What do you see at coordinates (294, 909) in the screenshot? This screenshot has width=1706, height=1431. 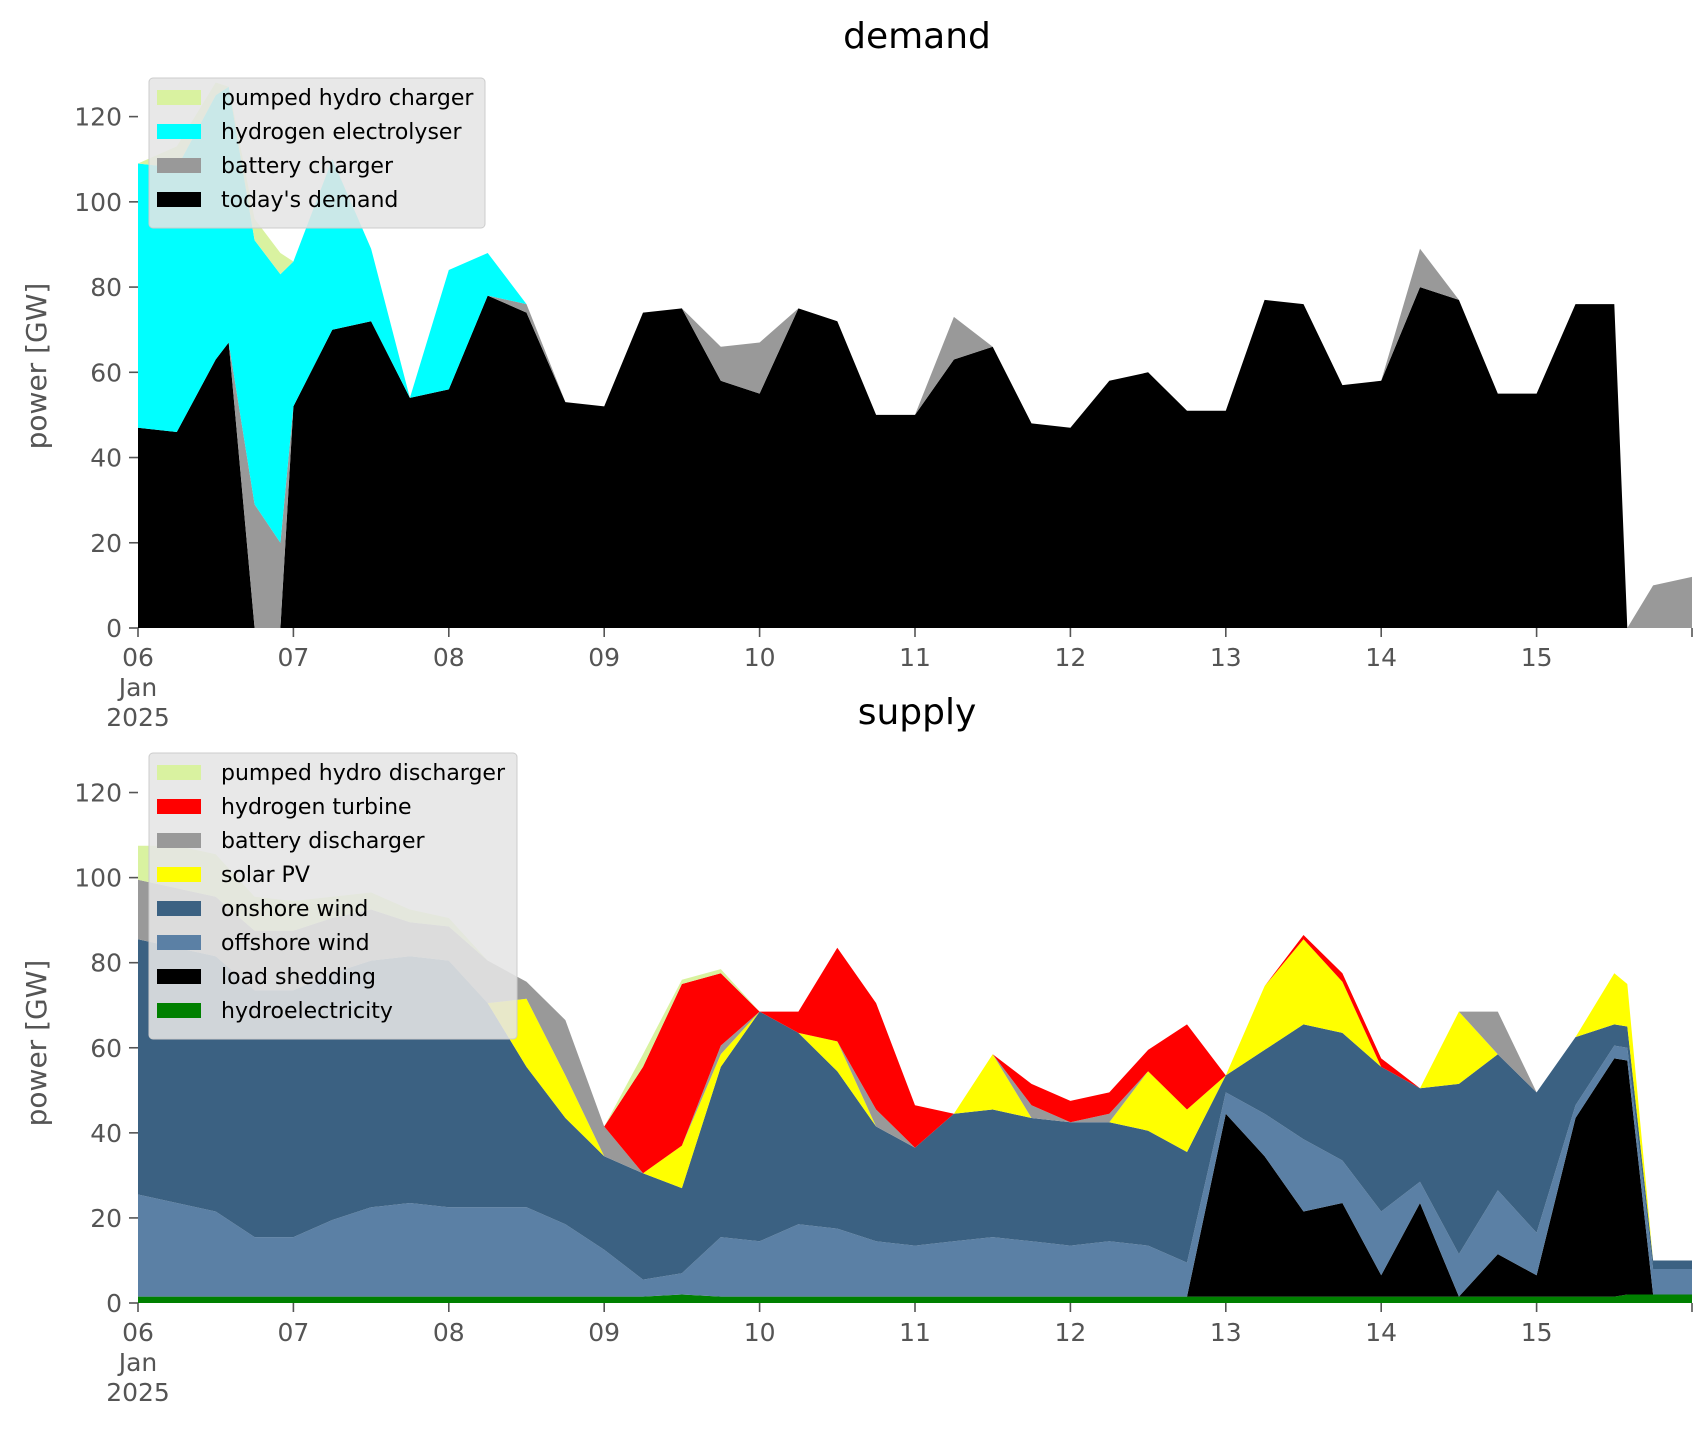 I see `legend-label: onshore wind` at bounding box center [294, 909].